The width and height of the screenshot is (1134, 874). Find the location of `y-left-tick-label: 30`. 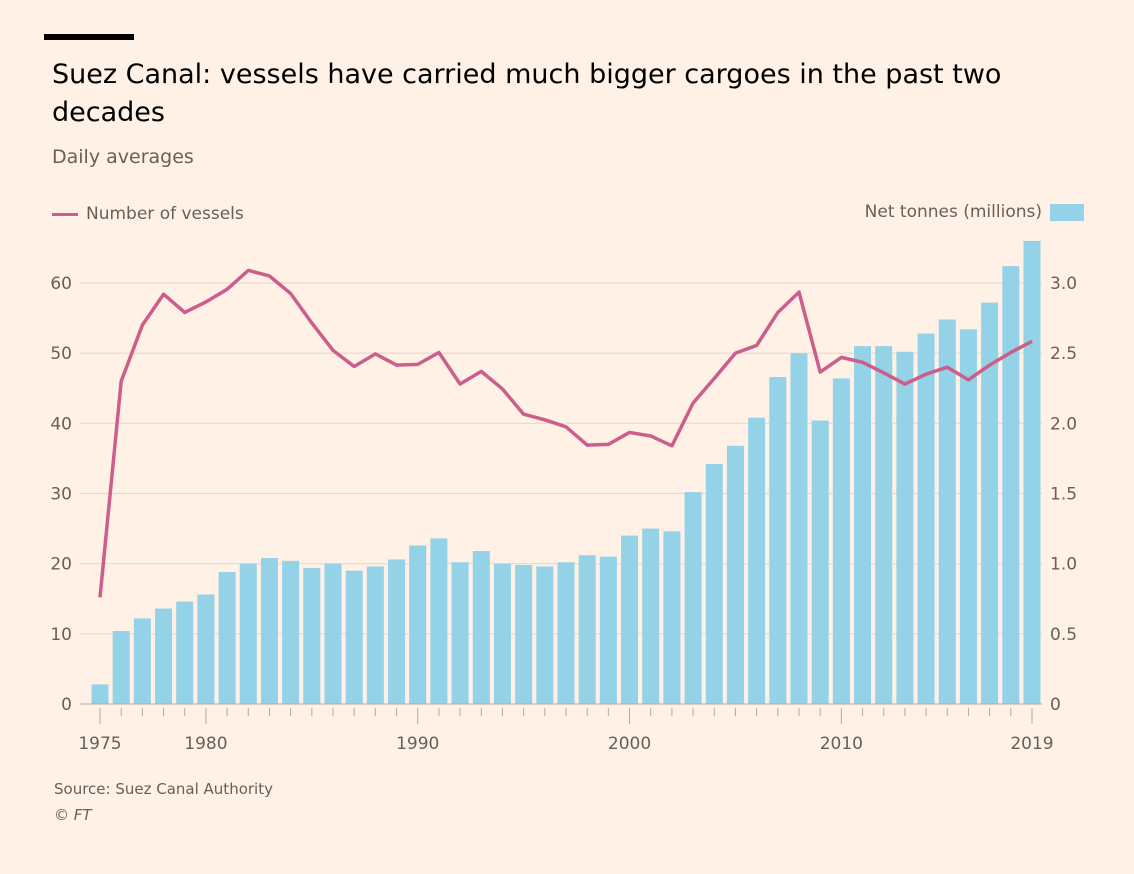

y-left-tick-label: 30 is located at coordinates (61, 495).